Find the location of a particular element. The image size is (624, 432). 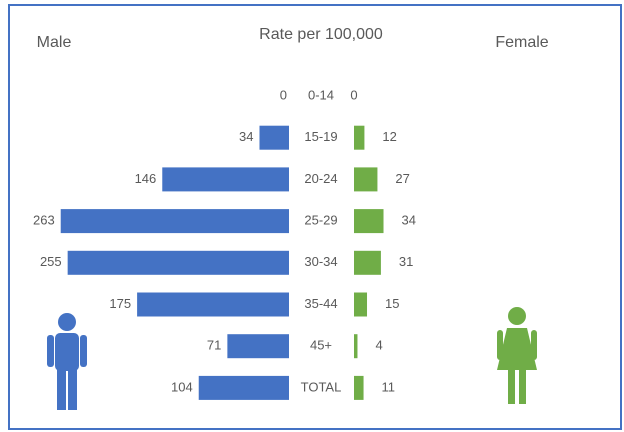

value-label-male: 255 is located at coordinates (51, 261).